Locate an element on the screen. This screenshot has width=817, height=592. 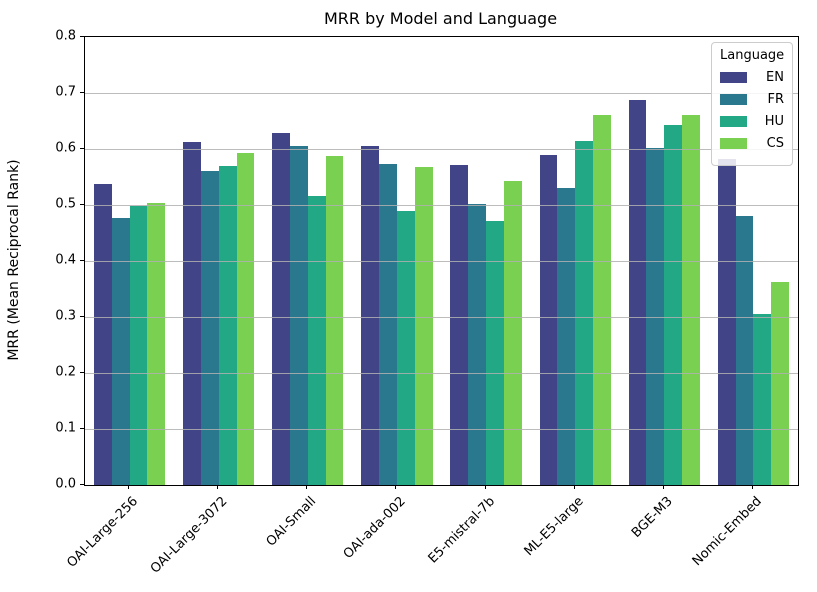
x-tick-mark-BGE-M3 is located at coordinates (663, 487).